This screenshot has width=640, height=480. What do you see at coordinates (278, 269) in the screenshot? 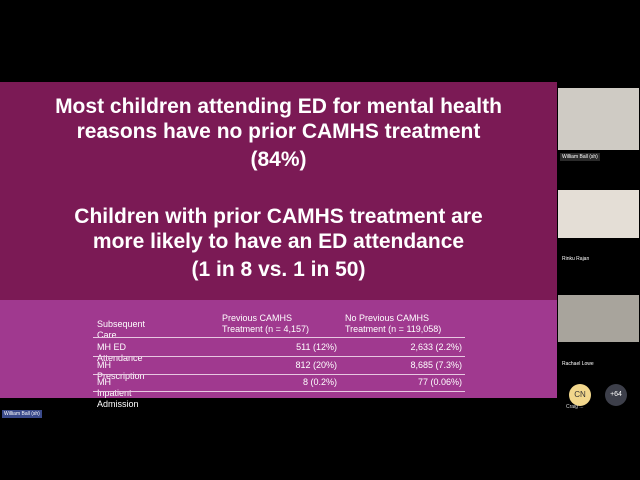
I see `headline-line: (1 in 8 vs. 1 in 50)` at bounding box center [278, 269].